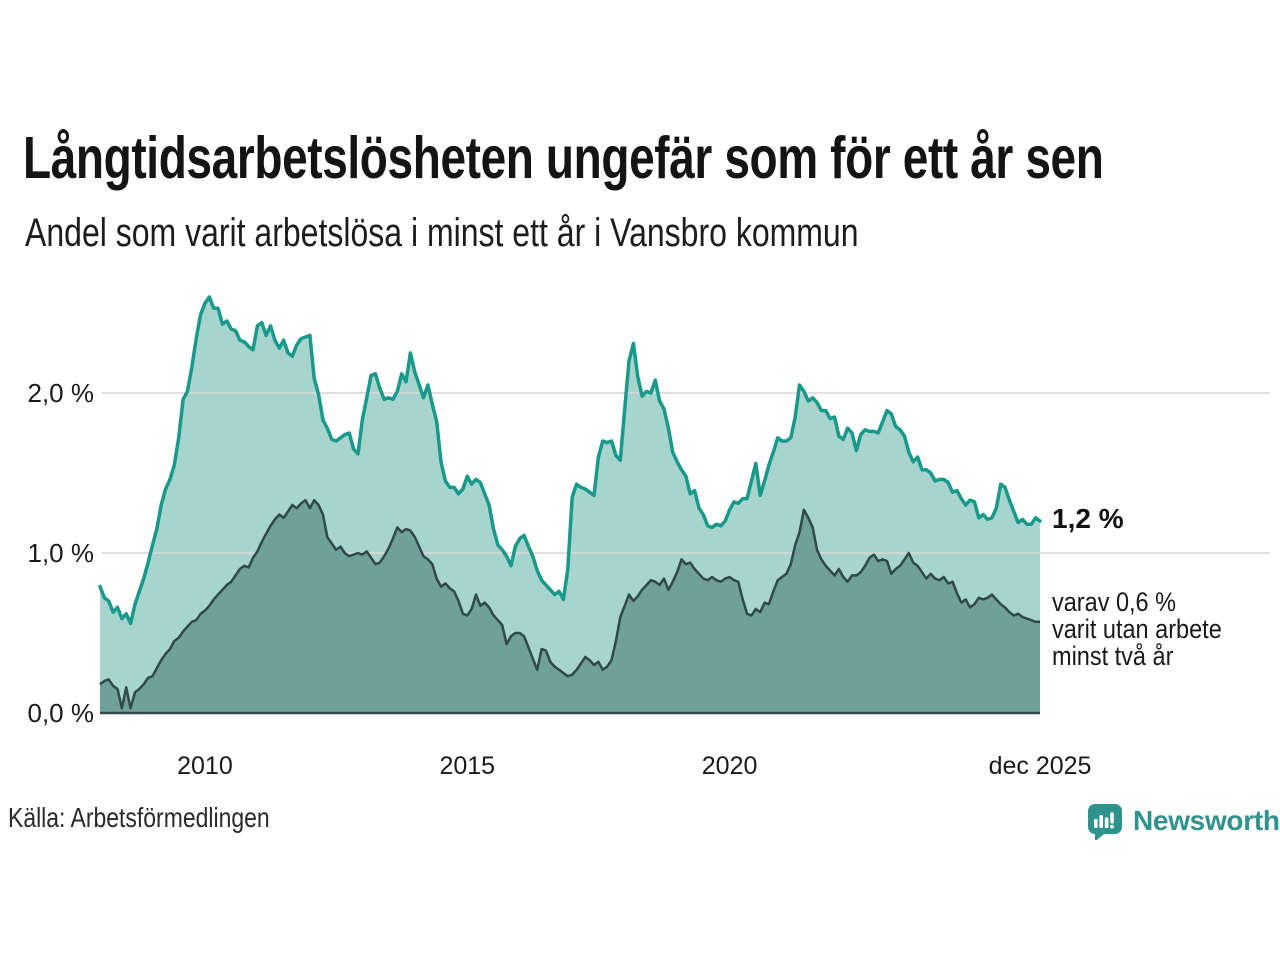 The width and height of the screenshot is (1280, 960). Describe the element at coordinates (729, 766) in the screenshot. I see `x-tick-label: 2020` at that location.